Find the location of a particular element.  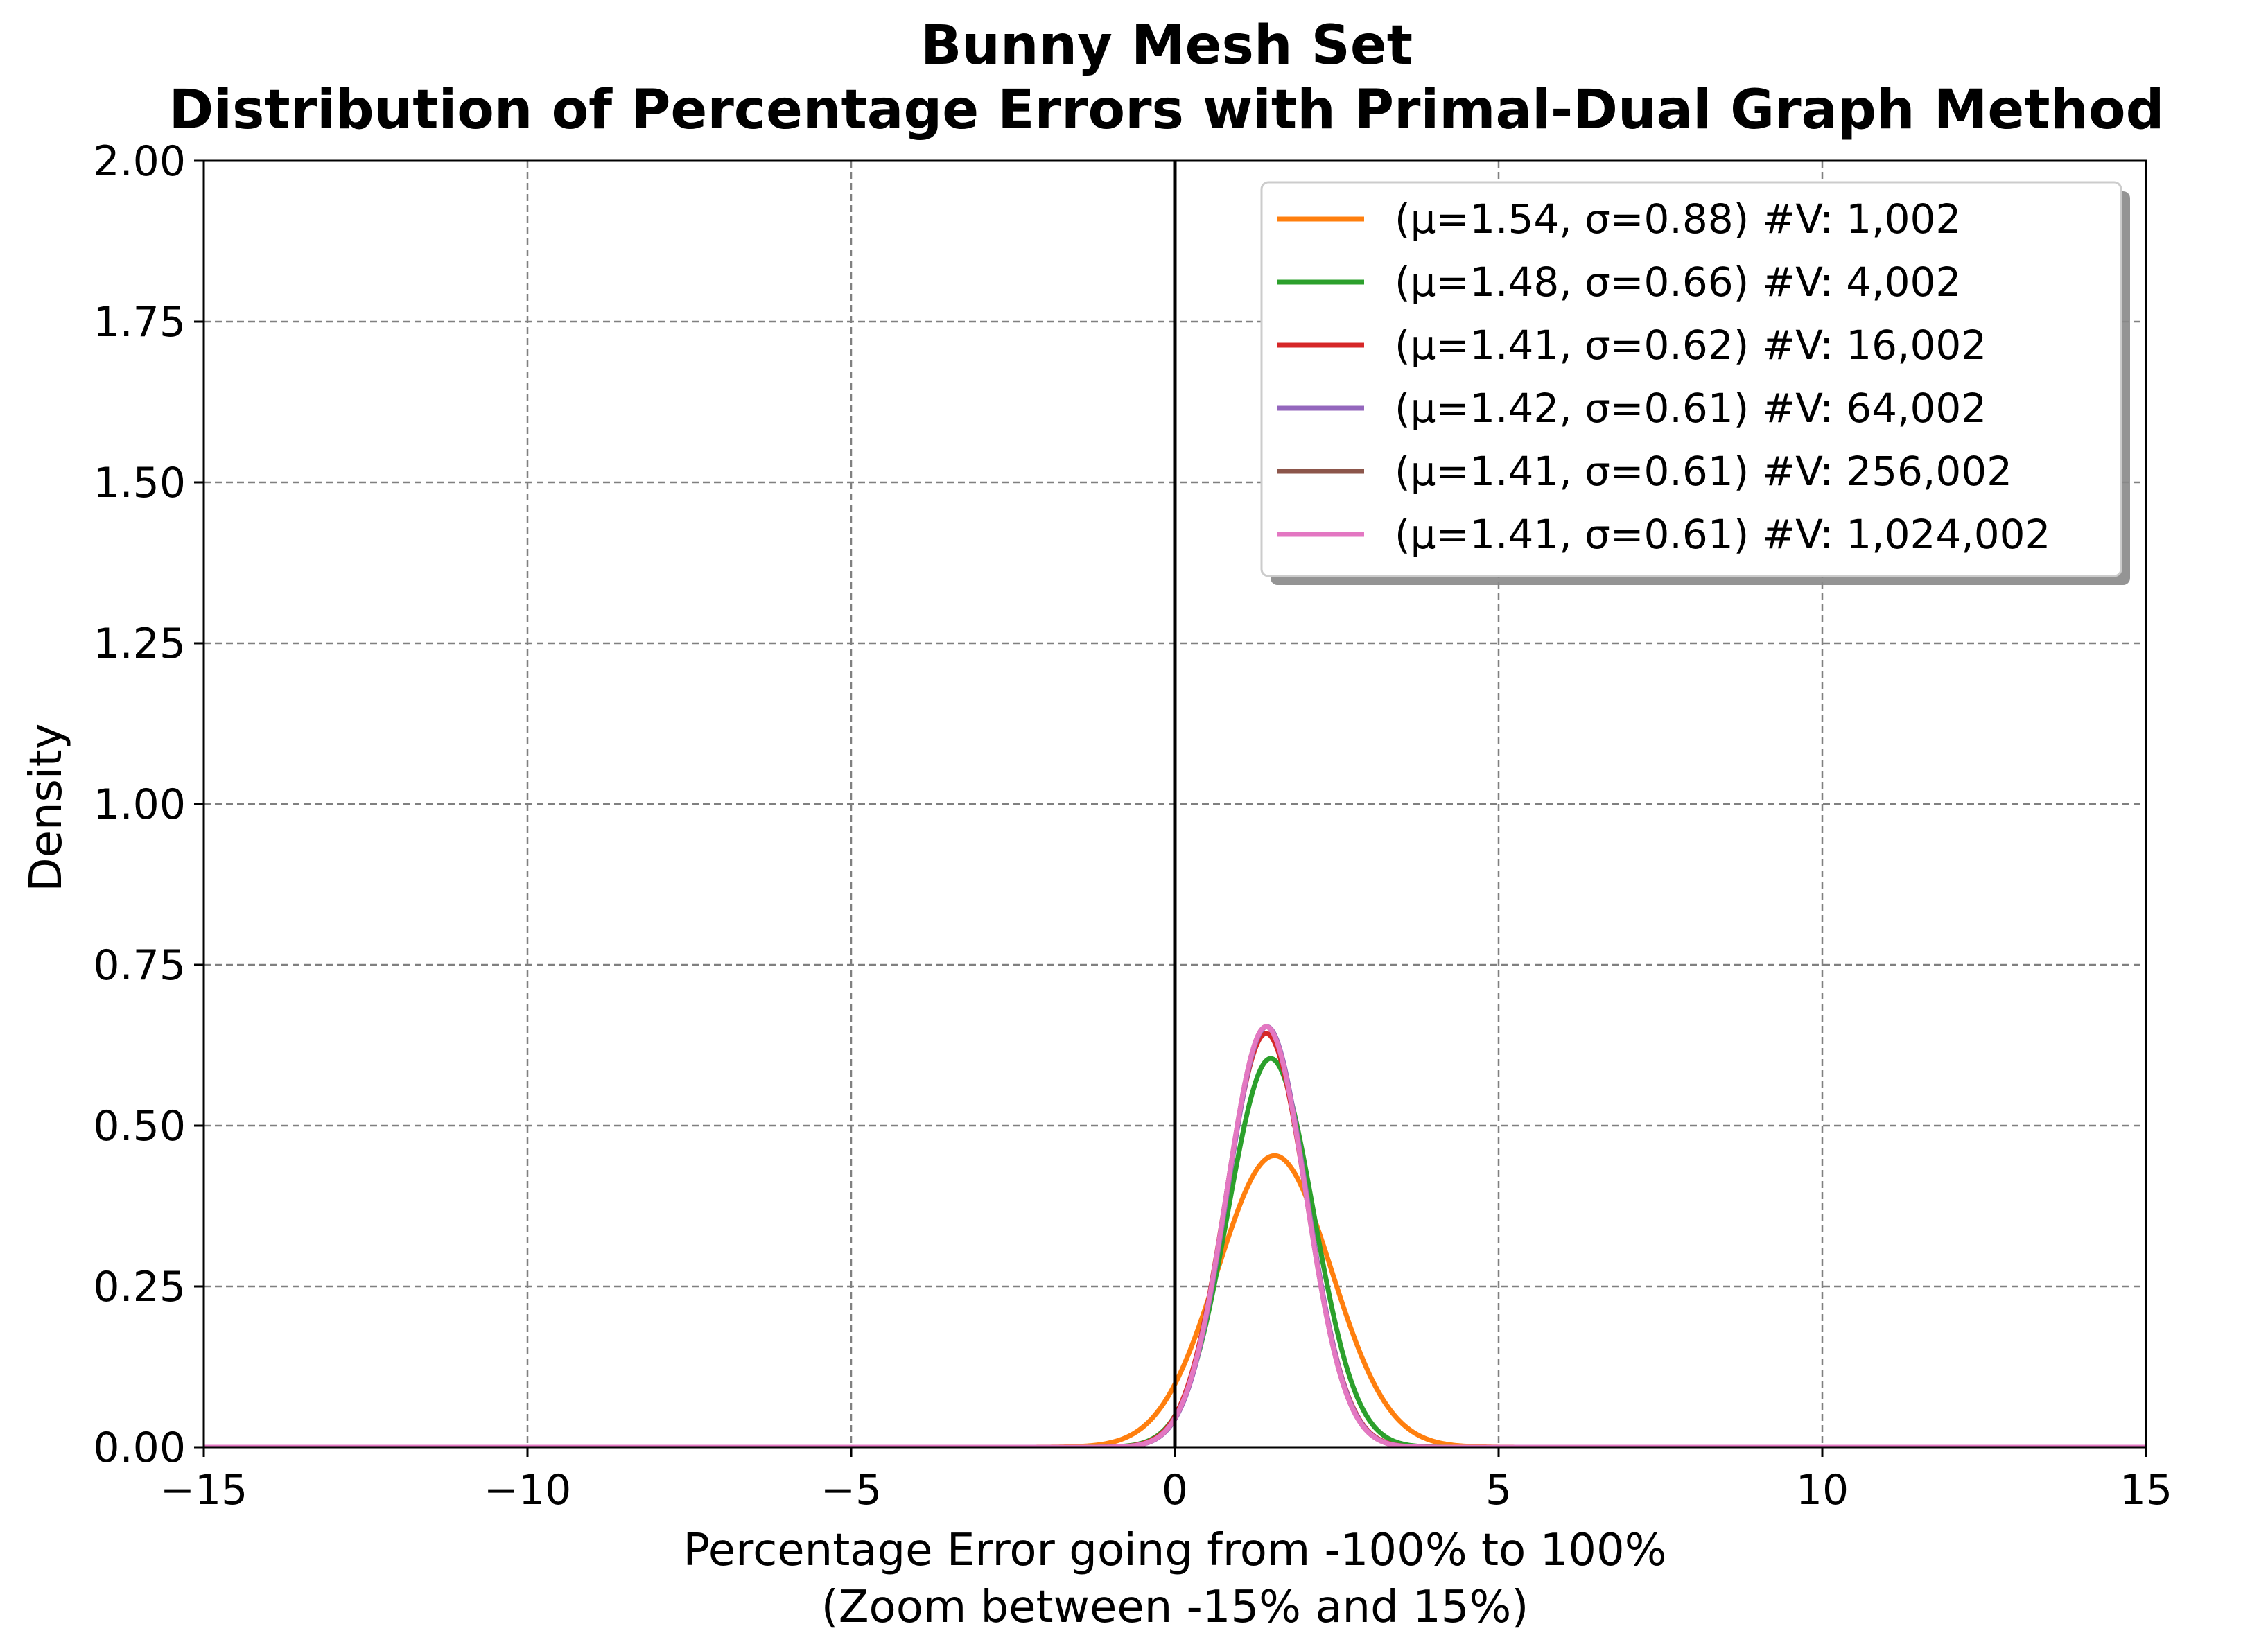

legend-label-6: (μ=1.41, σ=0.61) #V: 1,024,002 is located at coordinates (1722, 534).